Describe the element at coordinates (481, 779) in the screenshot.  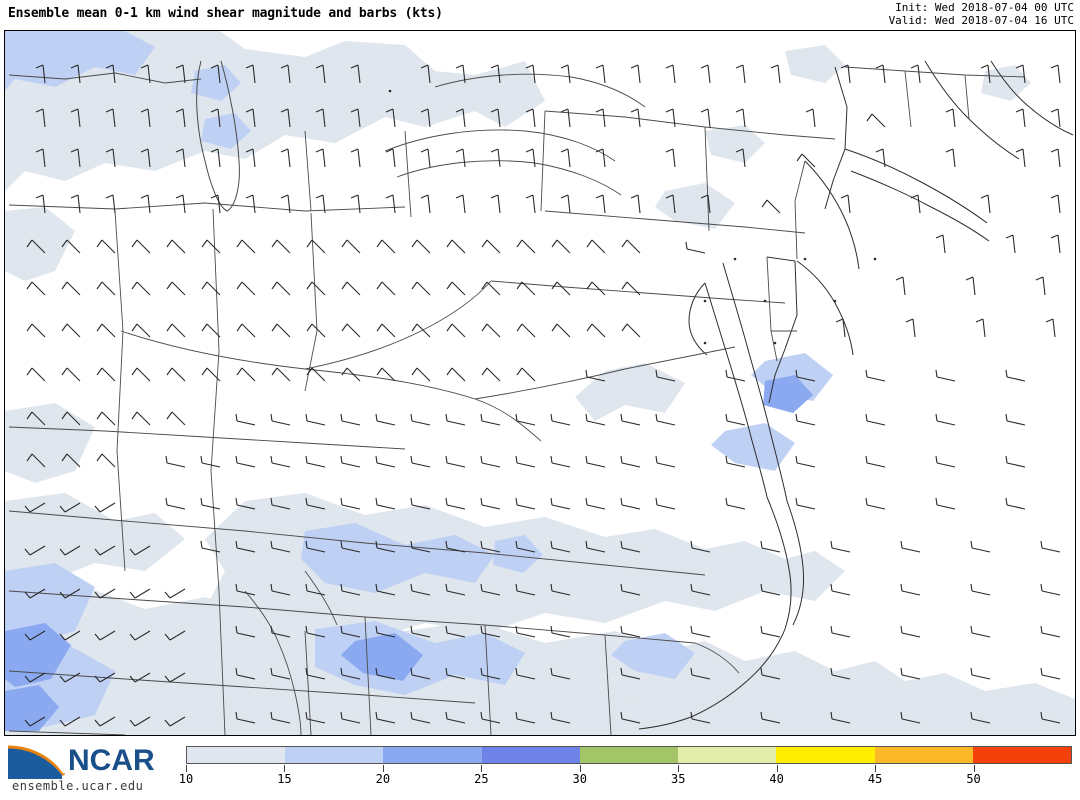
I see `colorbar-label-25: 25` at that location.